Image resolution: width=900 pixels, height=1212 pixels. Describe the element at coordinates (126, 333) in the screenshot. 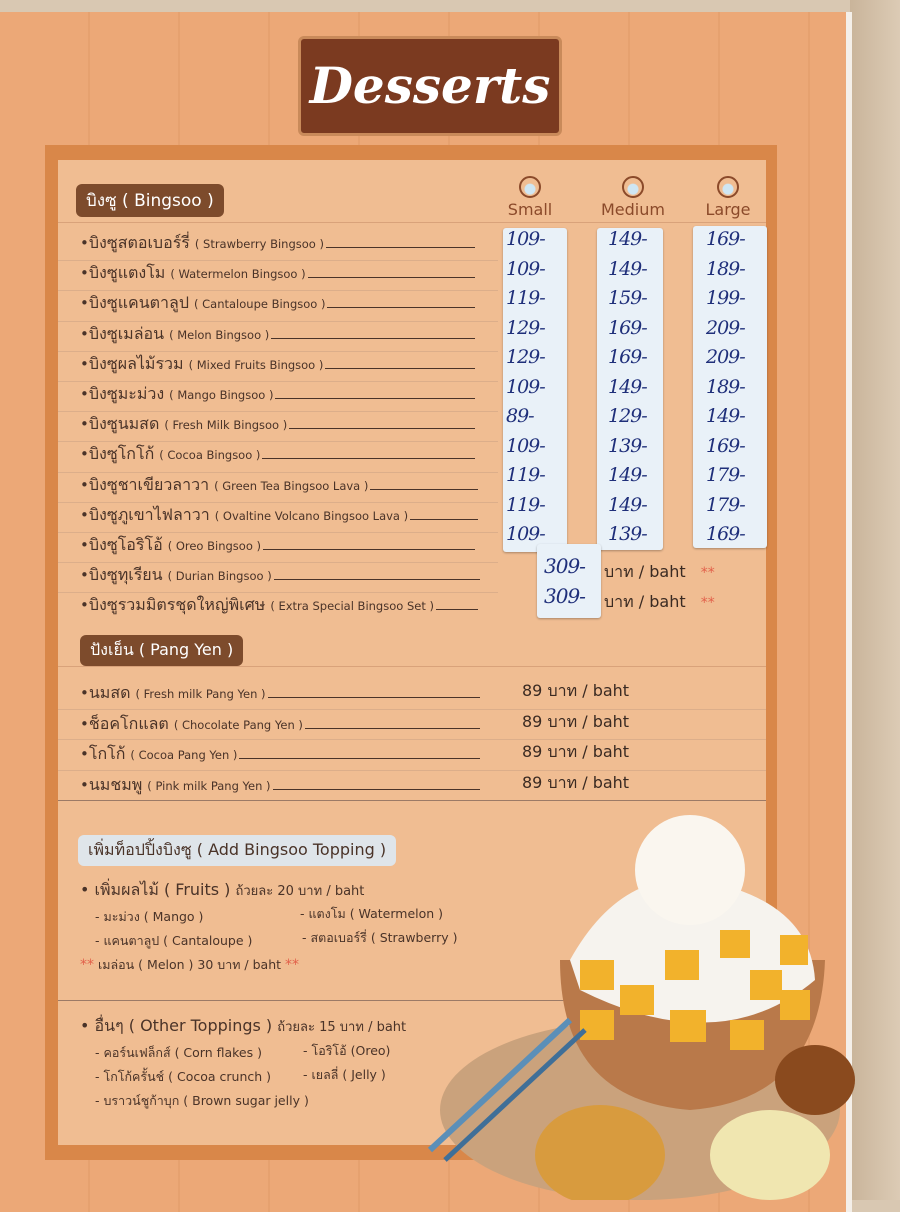

I see `item-thai-name: บิงซูเมล่อน` at that location.